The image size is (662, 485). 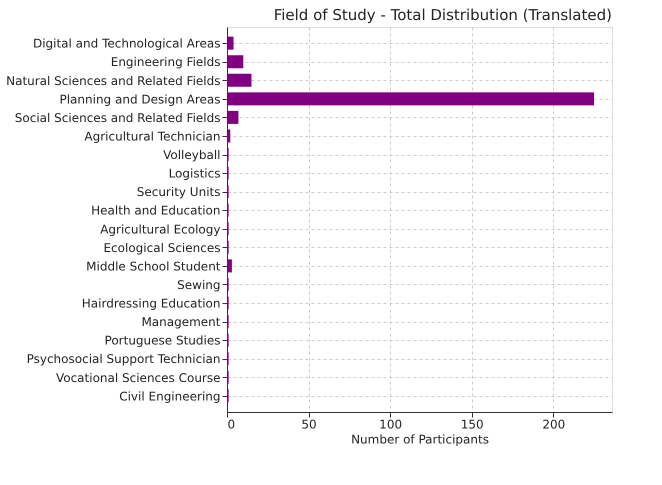 What do you see at coordinates (232, 425) in the screenshot?
I see `x-tick-label: 0` at bounding box center [232, 425].